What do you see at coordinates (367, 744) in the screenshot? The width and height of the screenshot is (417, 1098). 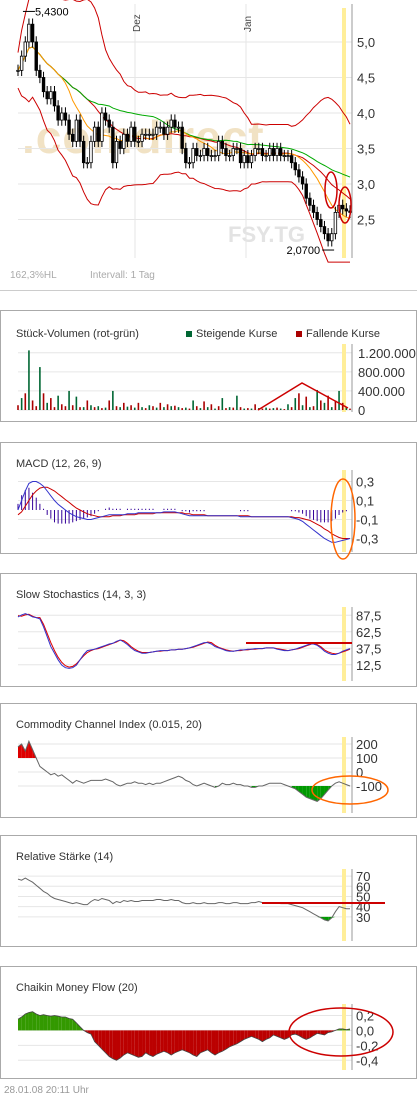 I see `cci-y-tick: 200` at bounding box center [367, 744].